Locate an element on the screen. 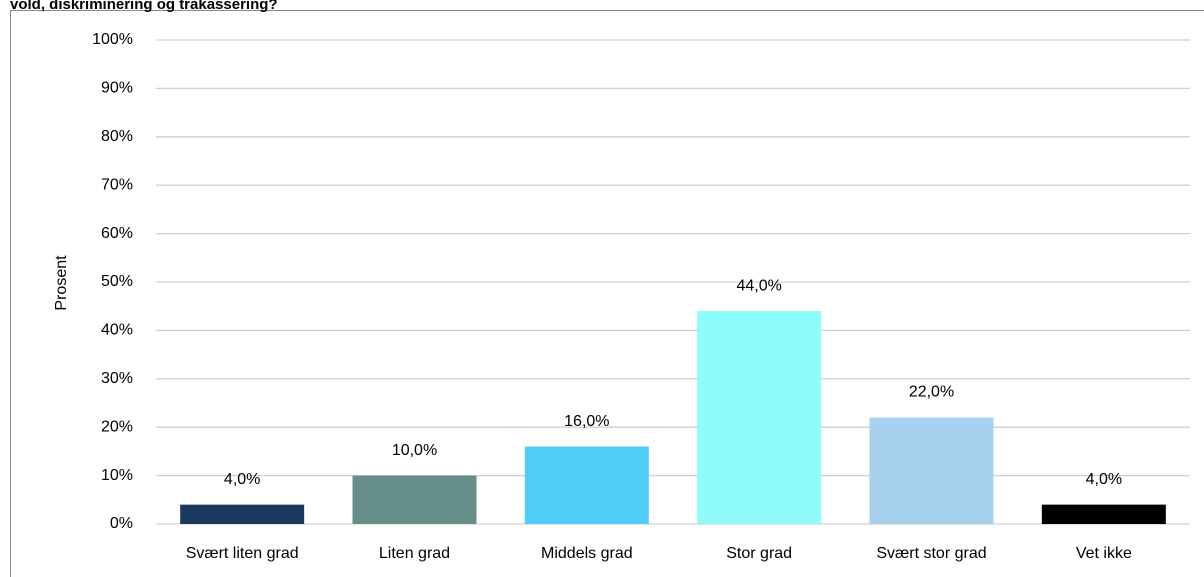 The height and width of the screenshot is (577, 1204). y-tick-label: 60% is located at coordinates (117, 233).